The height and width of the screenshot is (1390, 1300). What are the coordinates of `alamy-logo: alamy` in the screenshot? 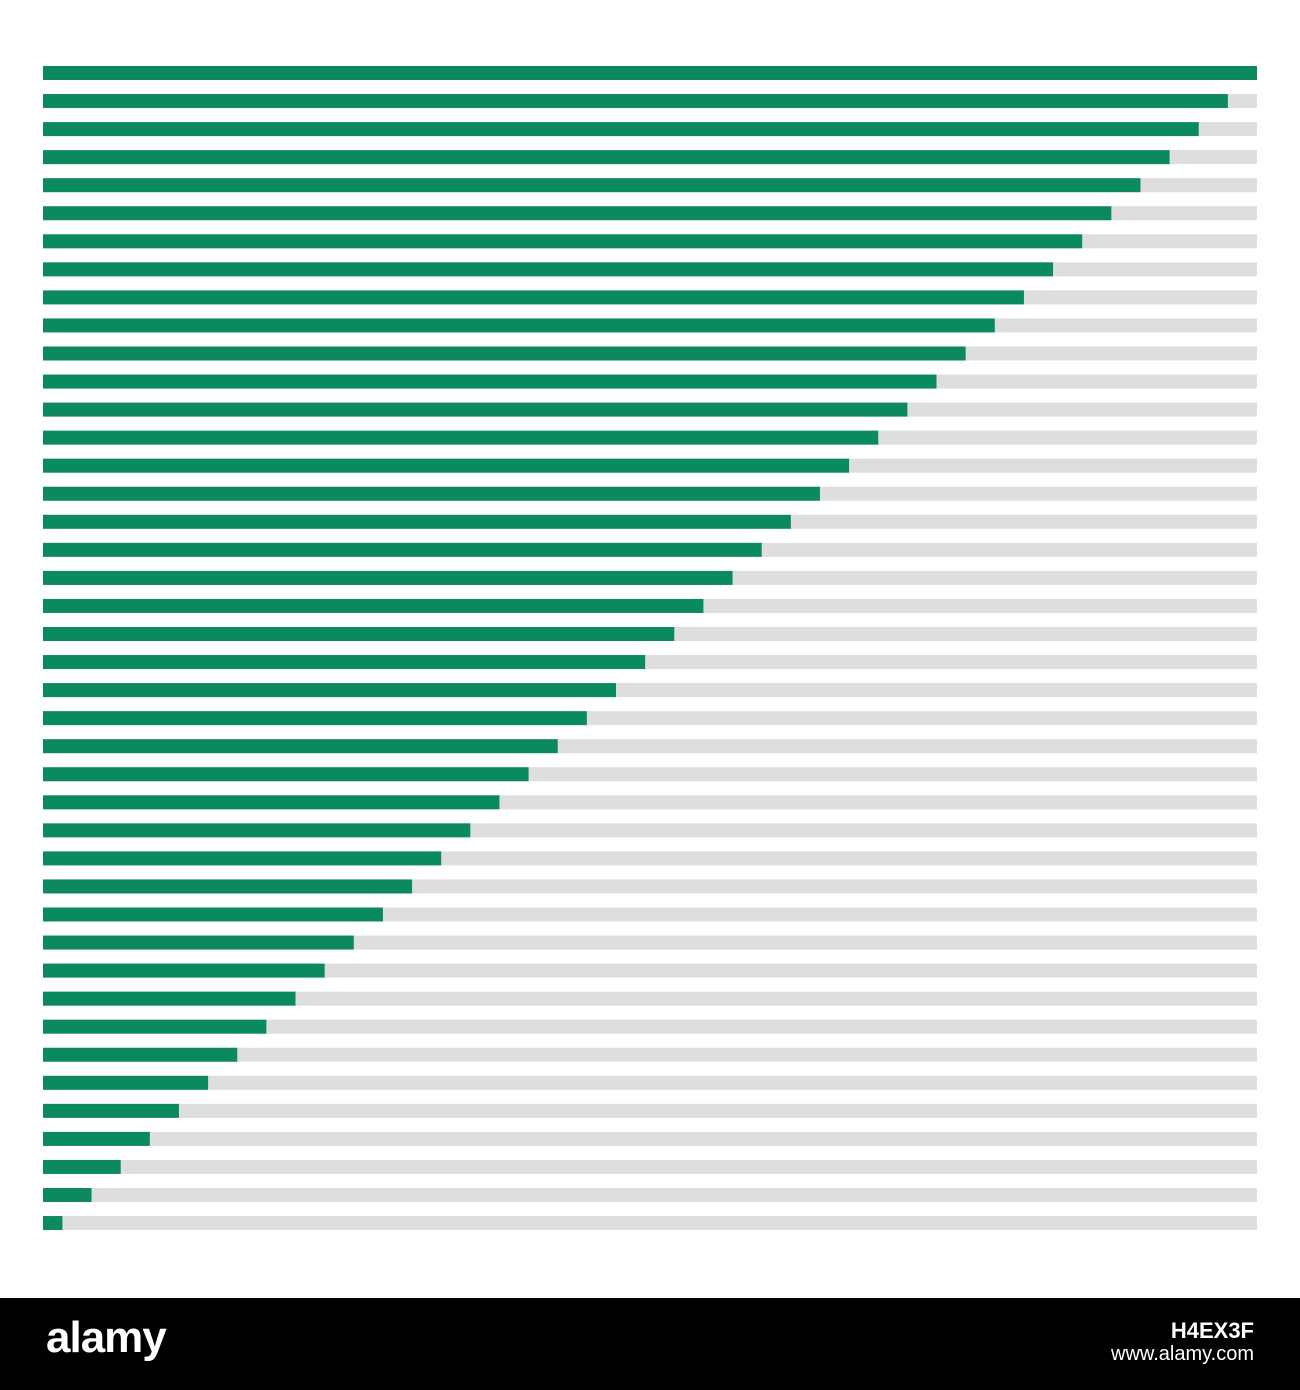 It's located at (106, 1337).